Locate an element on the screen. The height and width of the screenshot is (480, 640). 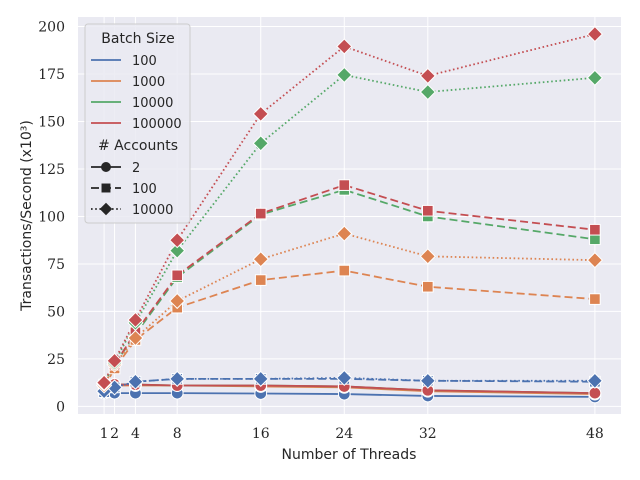
x-tick-label: 2 is located at coordinates (114, 434).